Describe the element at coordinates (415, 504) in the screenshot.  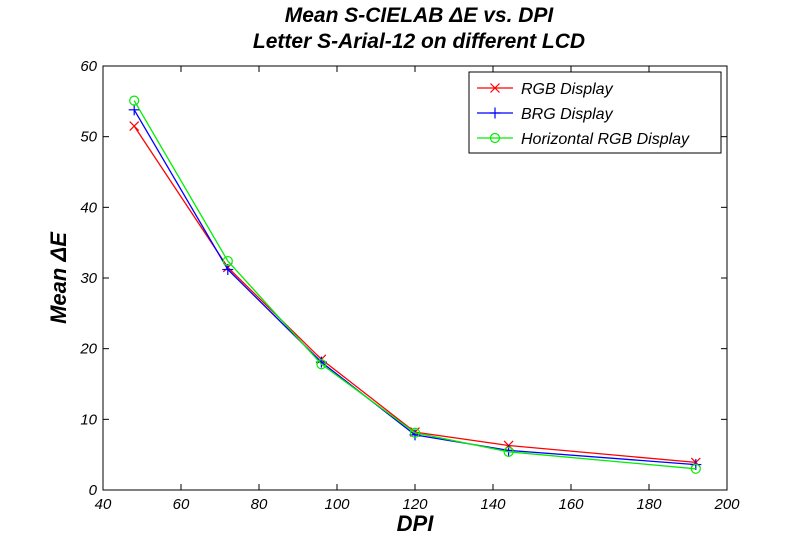
I see `x-tick-label: 120` at that location.